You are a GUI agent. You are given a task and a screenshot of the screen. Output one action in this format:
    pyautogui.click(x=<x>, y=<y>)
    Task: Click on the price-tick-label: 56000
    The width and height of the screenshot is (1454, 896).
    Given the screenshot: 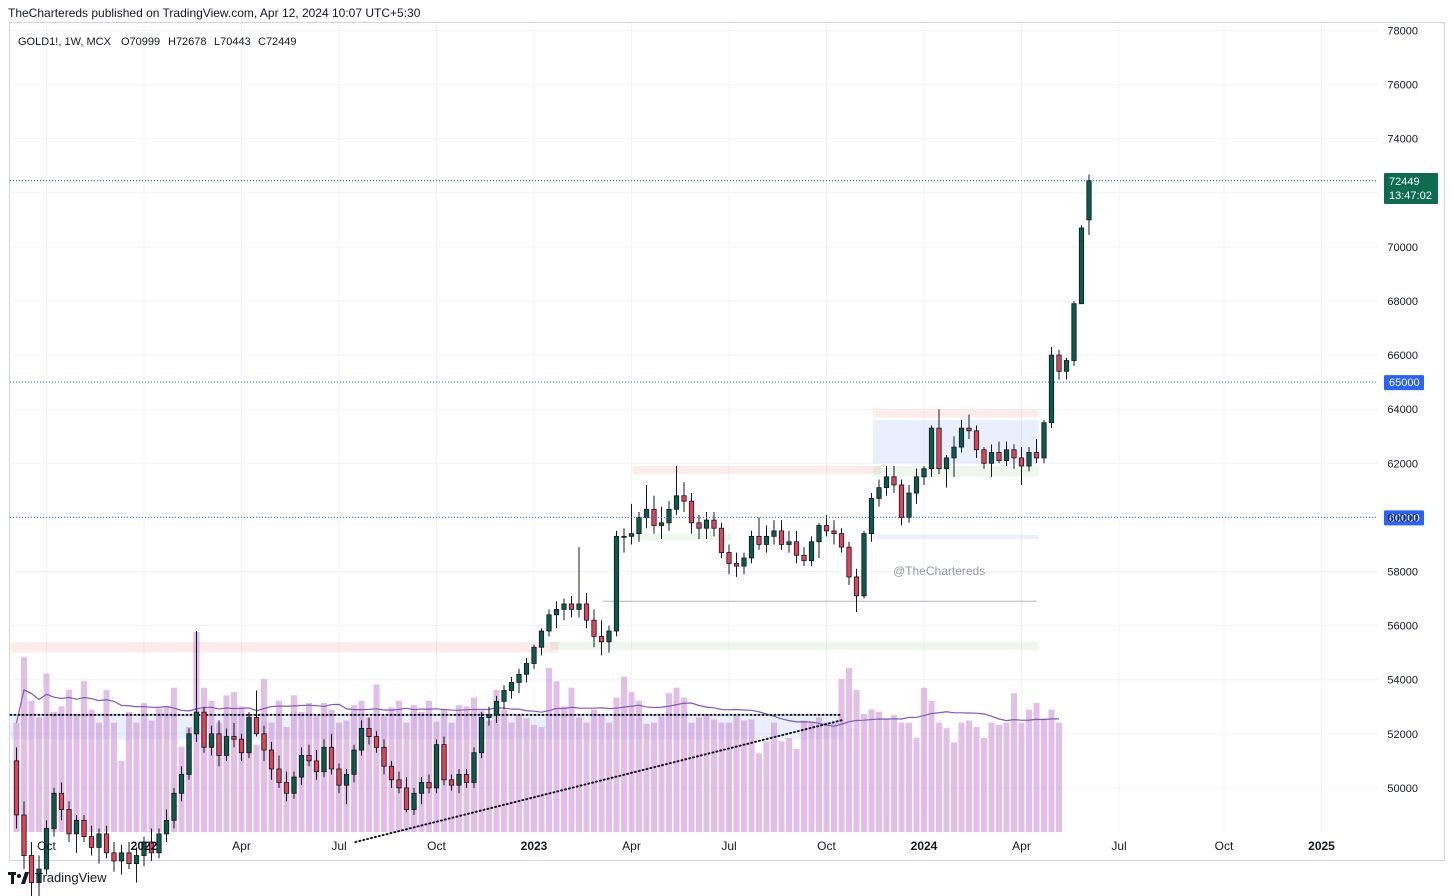 What is the action you would take?
    pyautogui.click(x=1402, y=627)
    